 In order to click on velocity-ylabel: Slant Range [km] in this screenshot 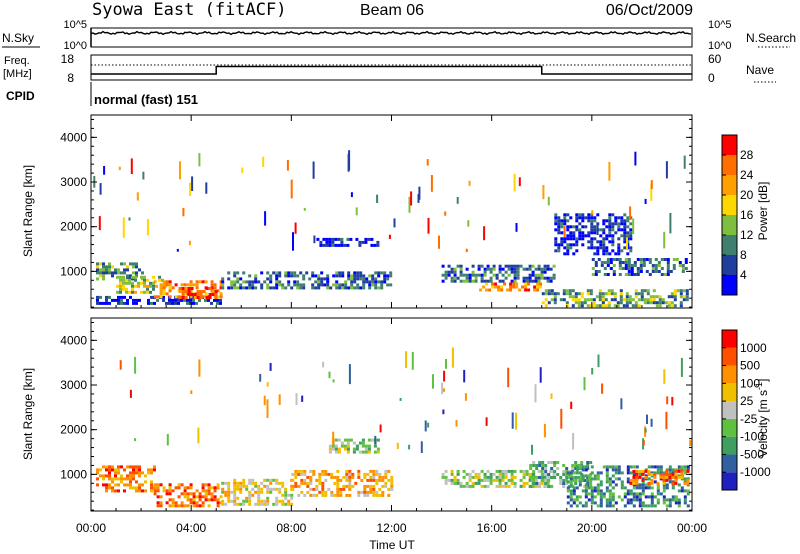, I will do `click(28, 414)`.